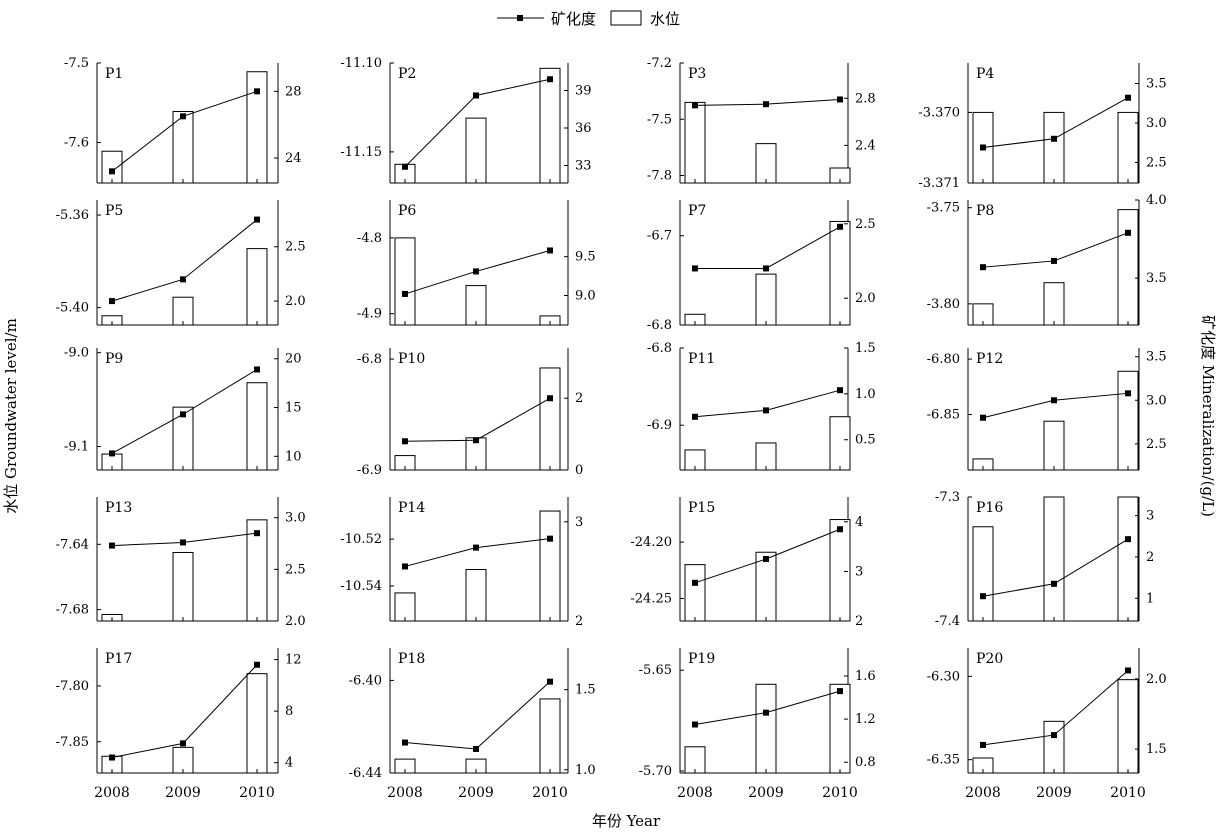  Describe the element at coordinates (476, 263) in the screenshot. I see `panel-p6: -4.8 -4.9 9.0 9.5 P6` at that location.